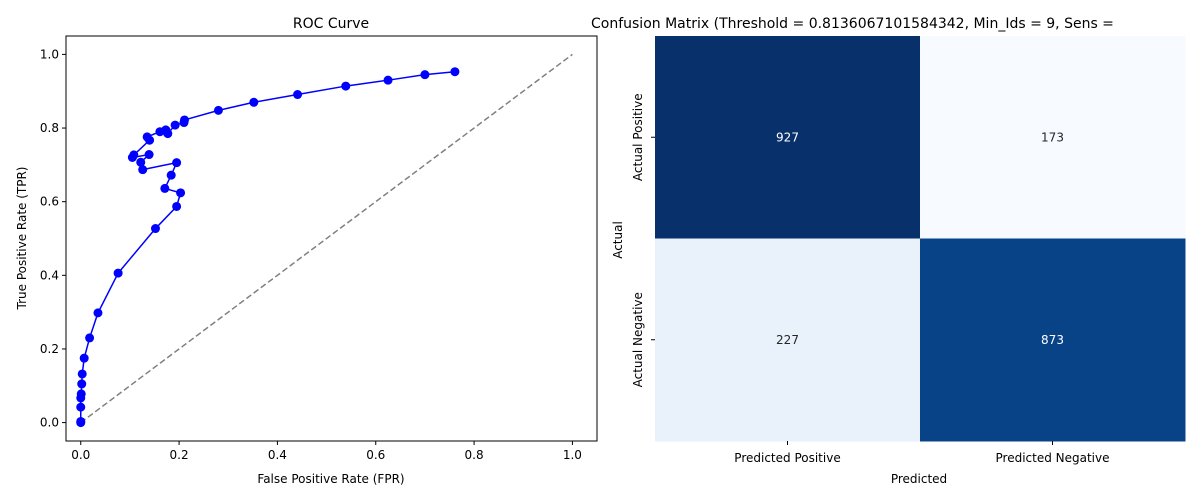  What do you see at coordinates (49, 202) in the screenshot?
I see `roc-y-tick-label: 0.6` at bounding box center [49, 202].